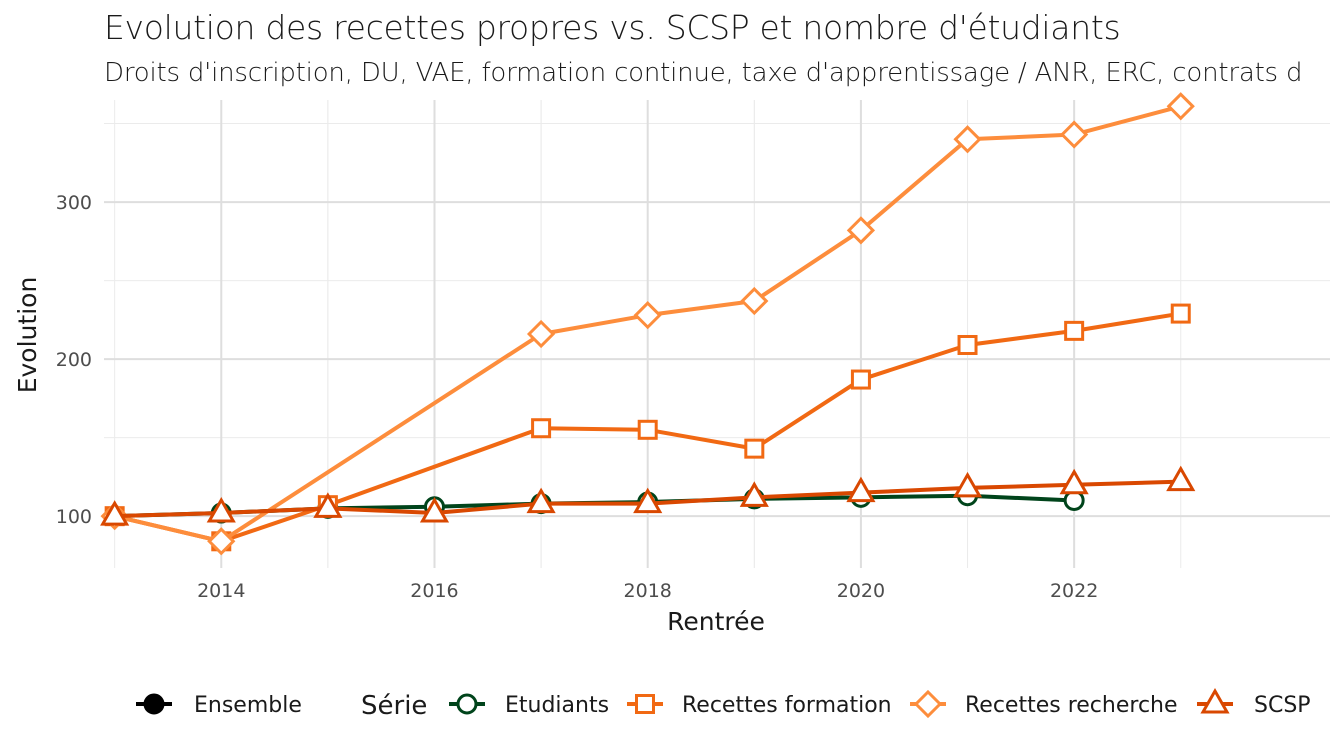 The image size is (1344, 756). What do you see at coordinates (1074, 591) in the screenshot?
I see `x-tick-label: 2022` at bounding box center [1074, 591].